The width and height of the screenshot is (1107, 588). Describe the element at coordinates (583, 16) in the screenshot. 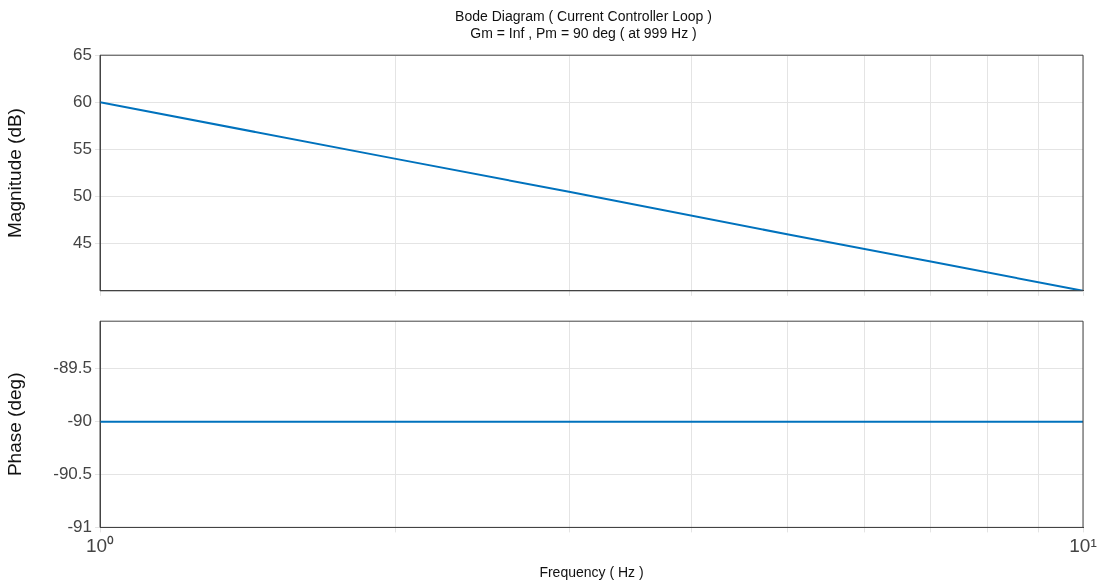

I see `chart-title: Bode Diagram ( Current Controller Loop )` at that location.